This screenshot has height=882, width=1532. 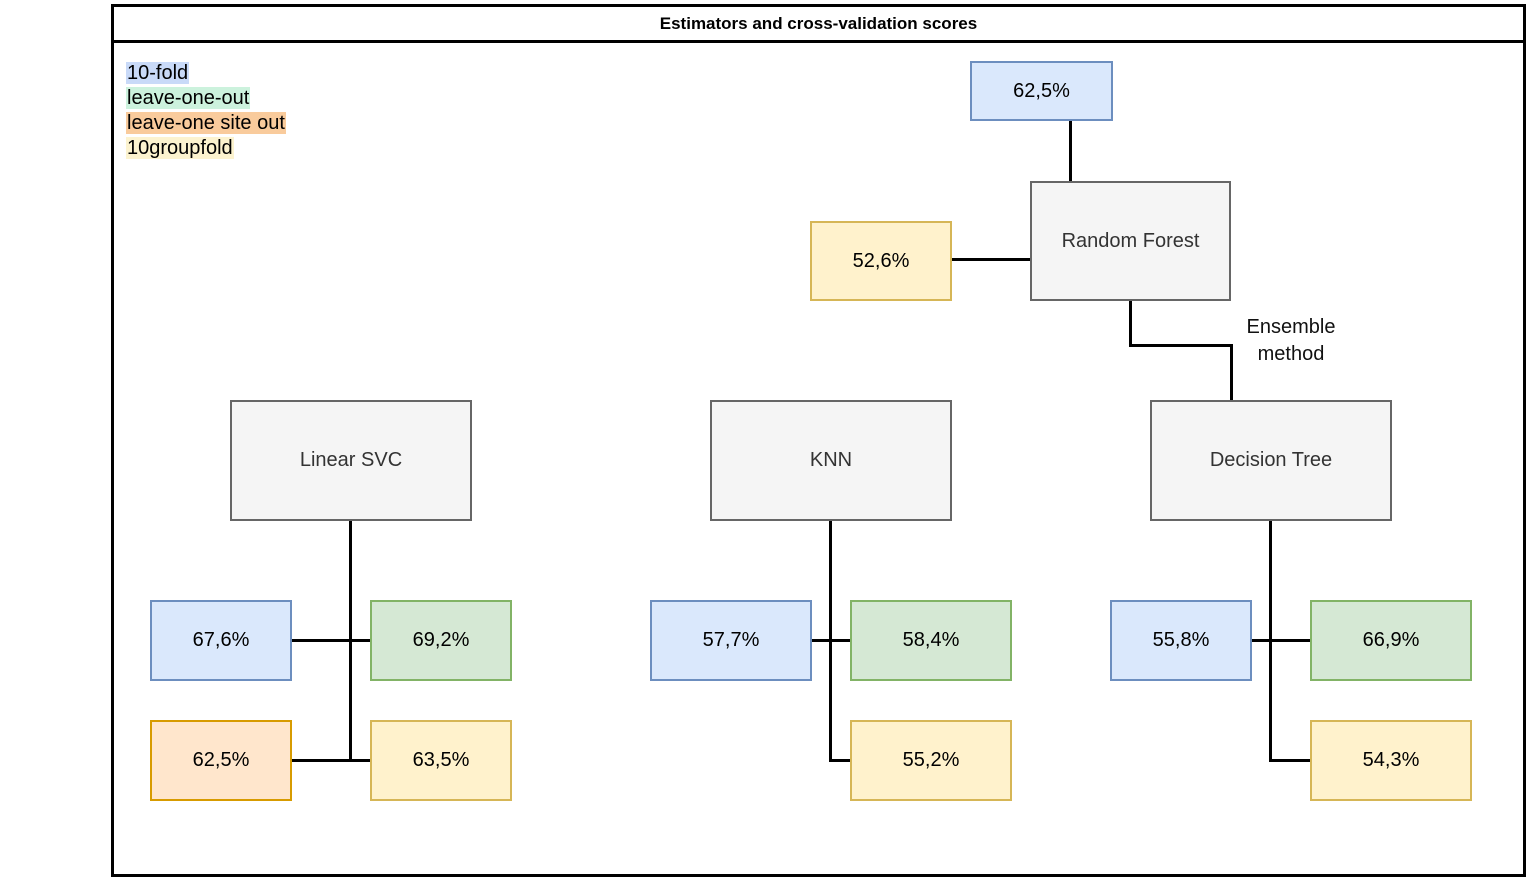 I want to click on ensemble-method-line1: Ensemble, so click(x=1291, y=327).